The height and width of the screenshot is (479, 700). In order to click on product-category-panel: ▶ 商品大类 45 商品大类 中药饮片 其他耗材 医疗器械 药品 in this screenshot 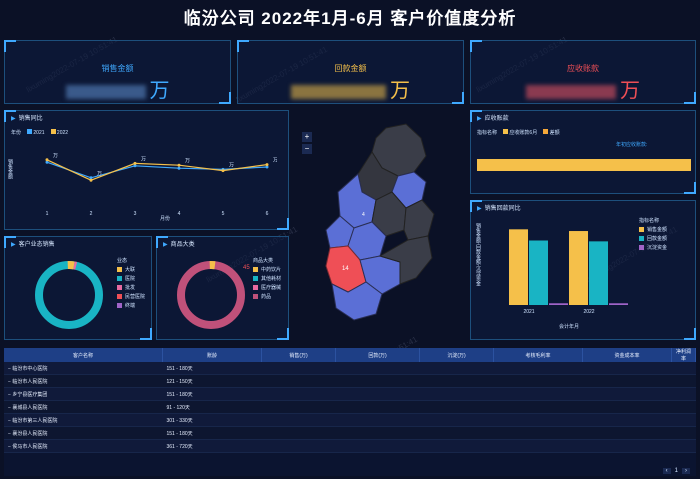, I will do `click(222, 288)`.